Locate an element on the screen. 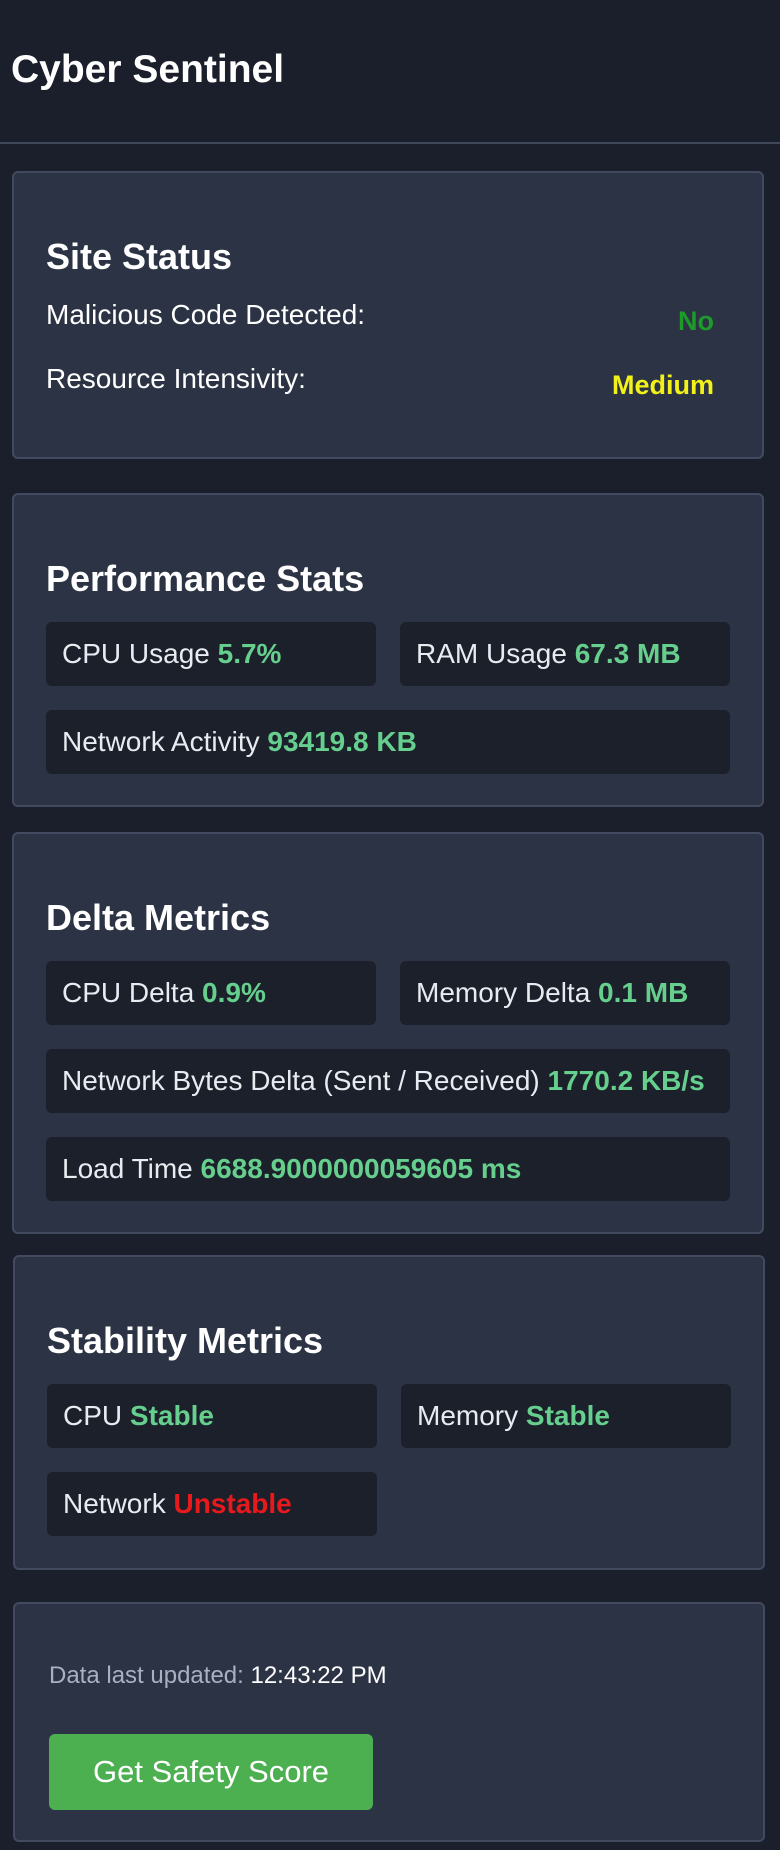 The image size is (780, 1850). load-time-tile: Load Time 6688.9000000059605 ms is located at coordinates (388, 1169).